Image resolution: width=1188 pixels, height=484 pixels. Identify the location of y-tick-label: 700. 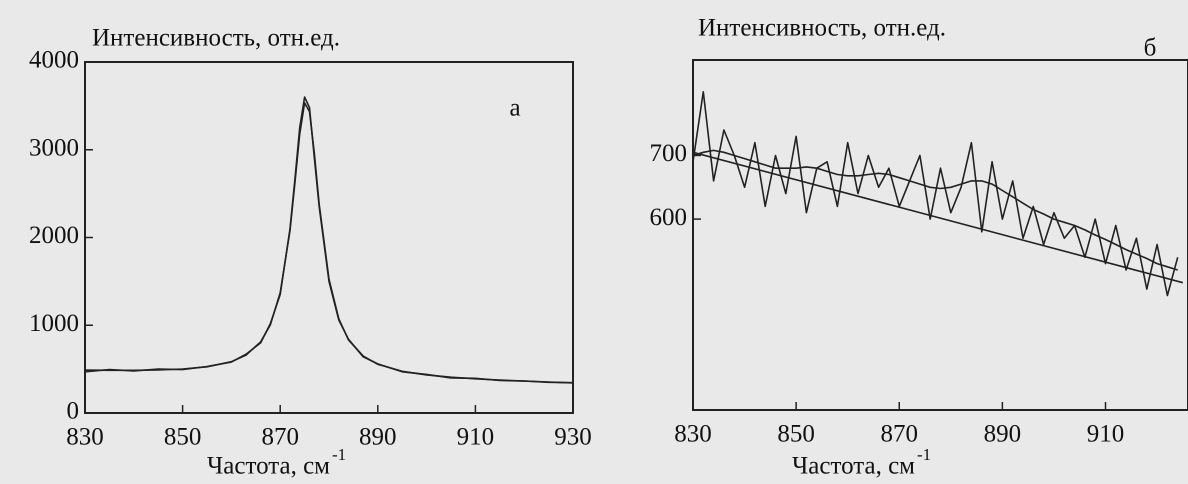
(669, 153).